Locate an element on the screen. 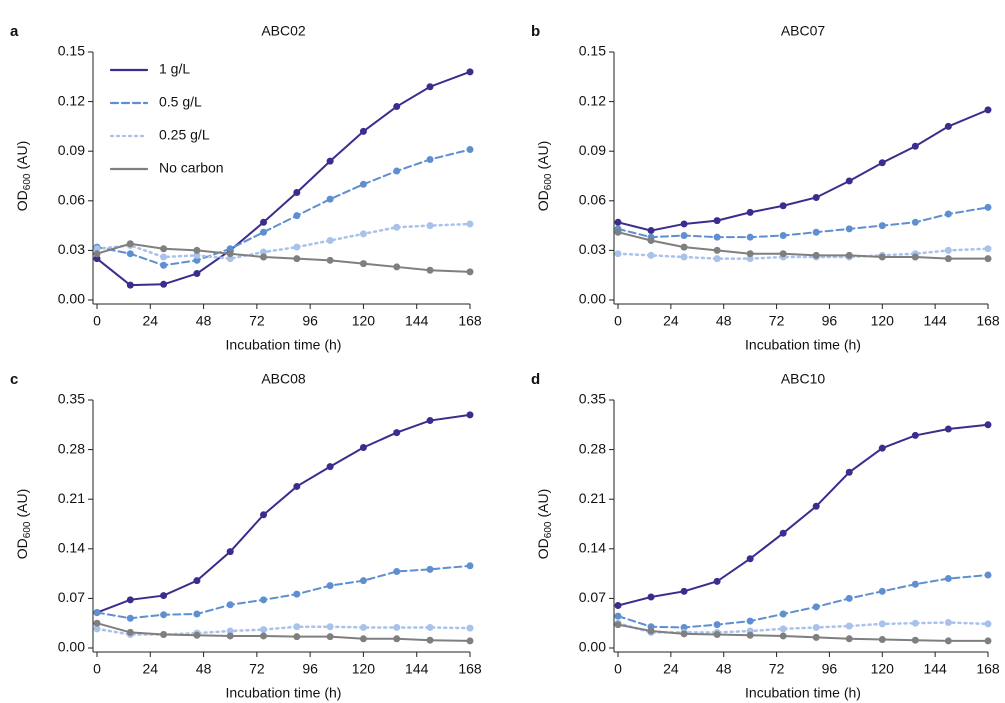  y-tick-label: 0.12 is located at coordinates (592, 100).